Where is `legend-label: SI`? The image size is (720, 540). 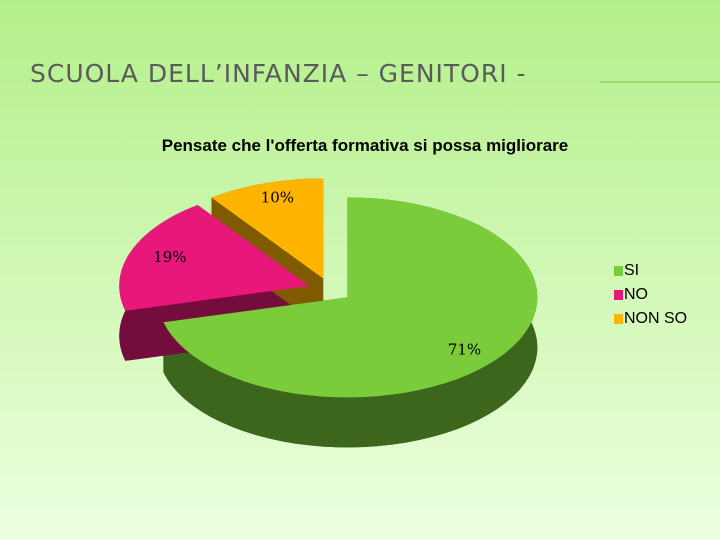 legend-label: SI is located at coordinates (631, 270).